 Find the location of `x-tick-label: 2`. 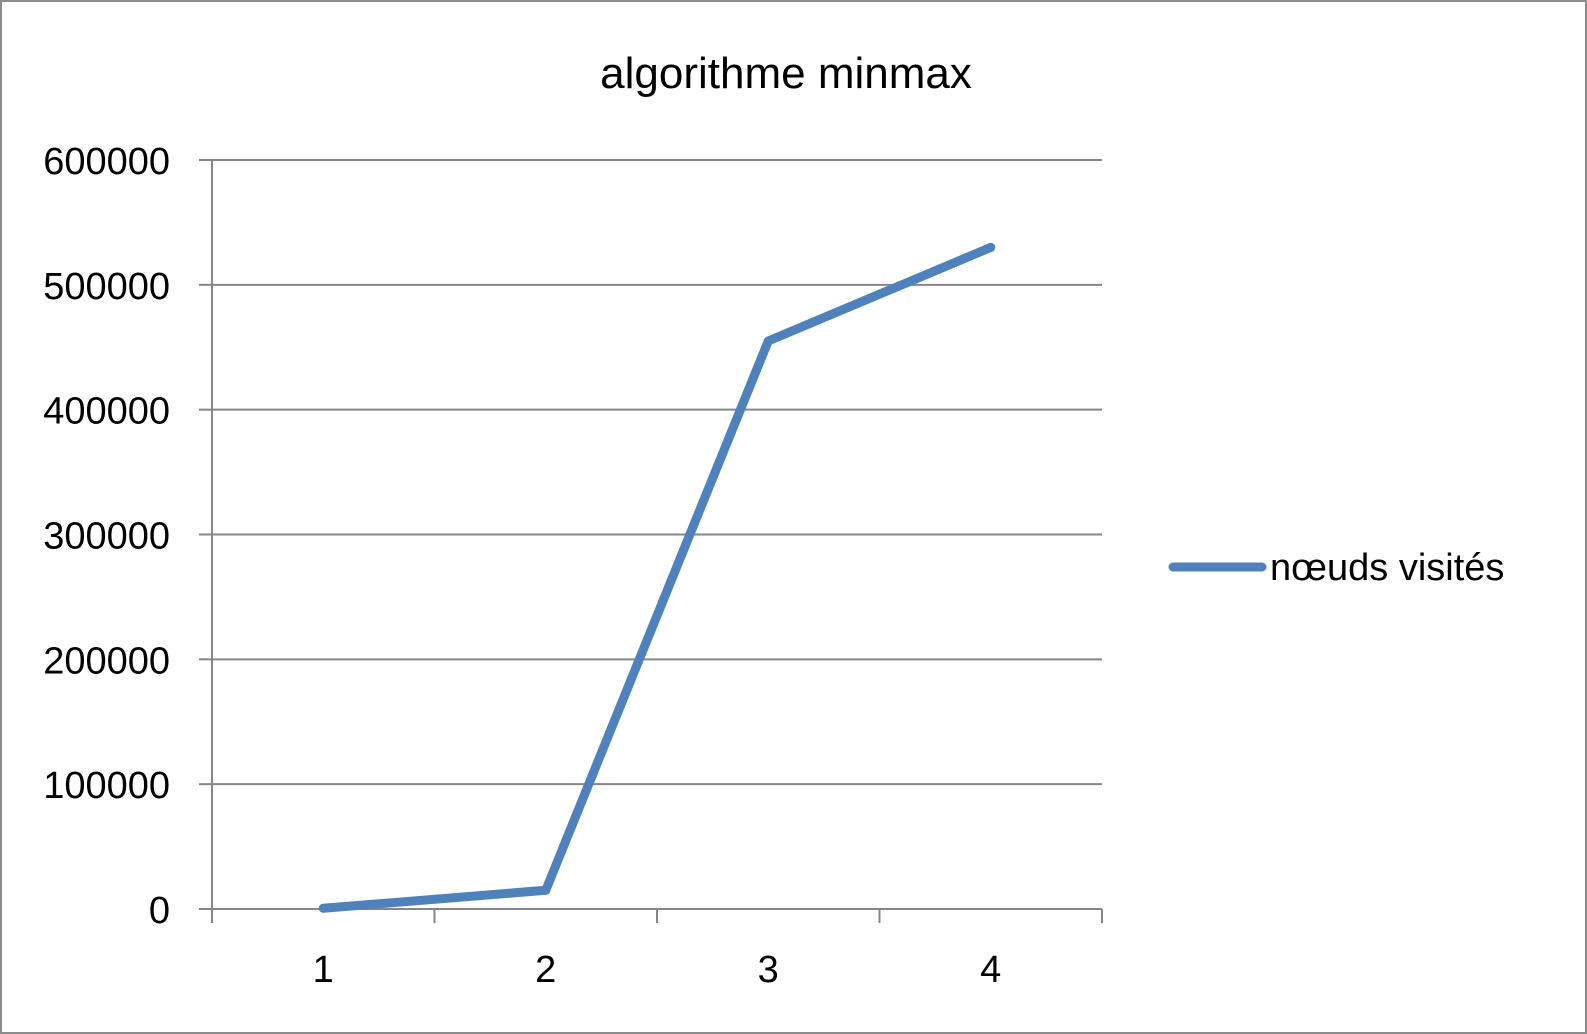

x-tick-label: 2 is located at coordinates (545, 970).